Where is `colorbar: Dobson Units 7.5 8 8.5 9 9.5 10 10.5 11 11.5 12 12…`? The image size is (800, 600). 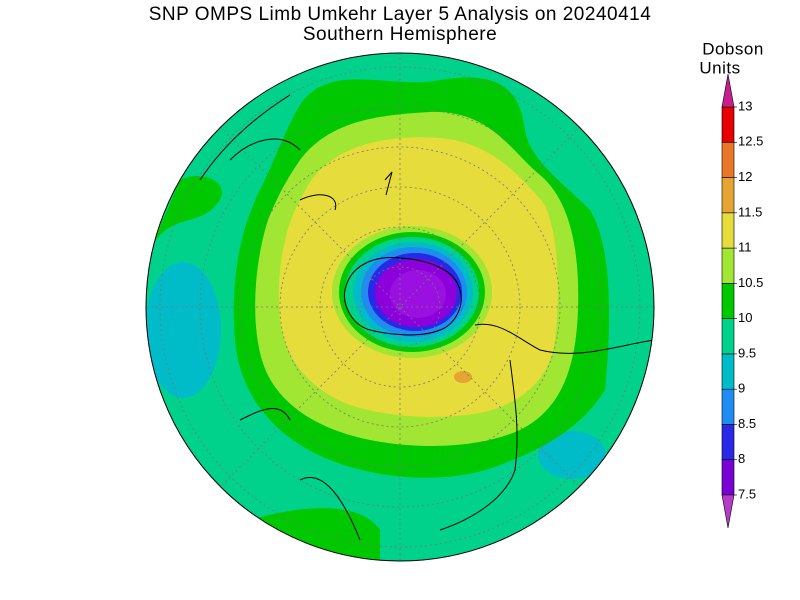 colorbar: Dobson Units 7.5 8 8.5 9 9.5 10 10.5 11 11.5 12 12… is located at coordinates (731, 284).